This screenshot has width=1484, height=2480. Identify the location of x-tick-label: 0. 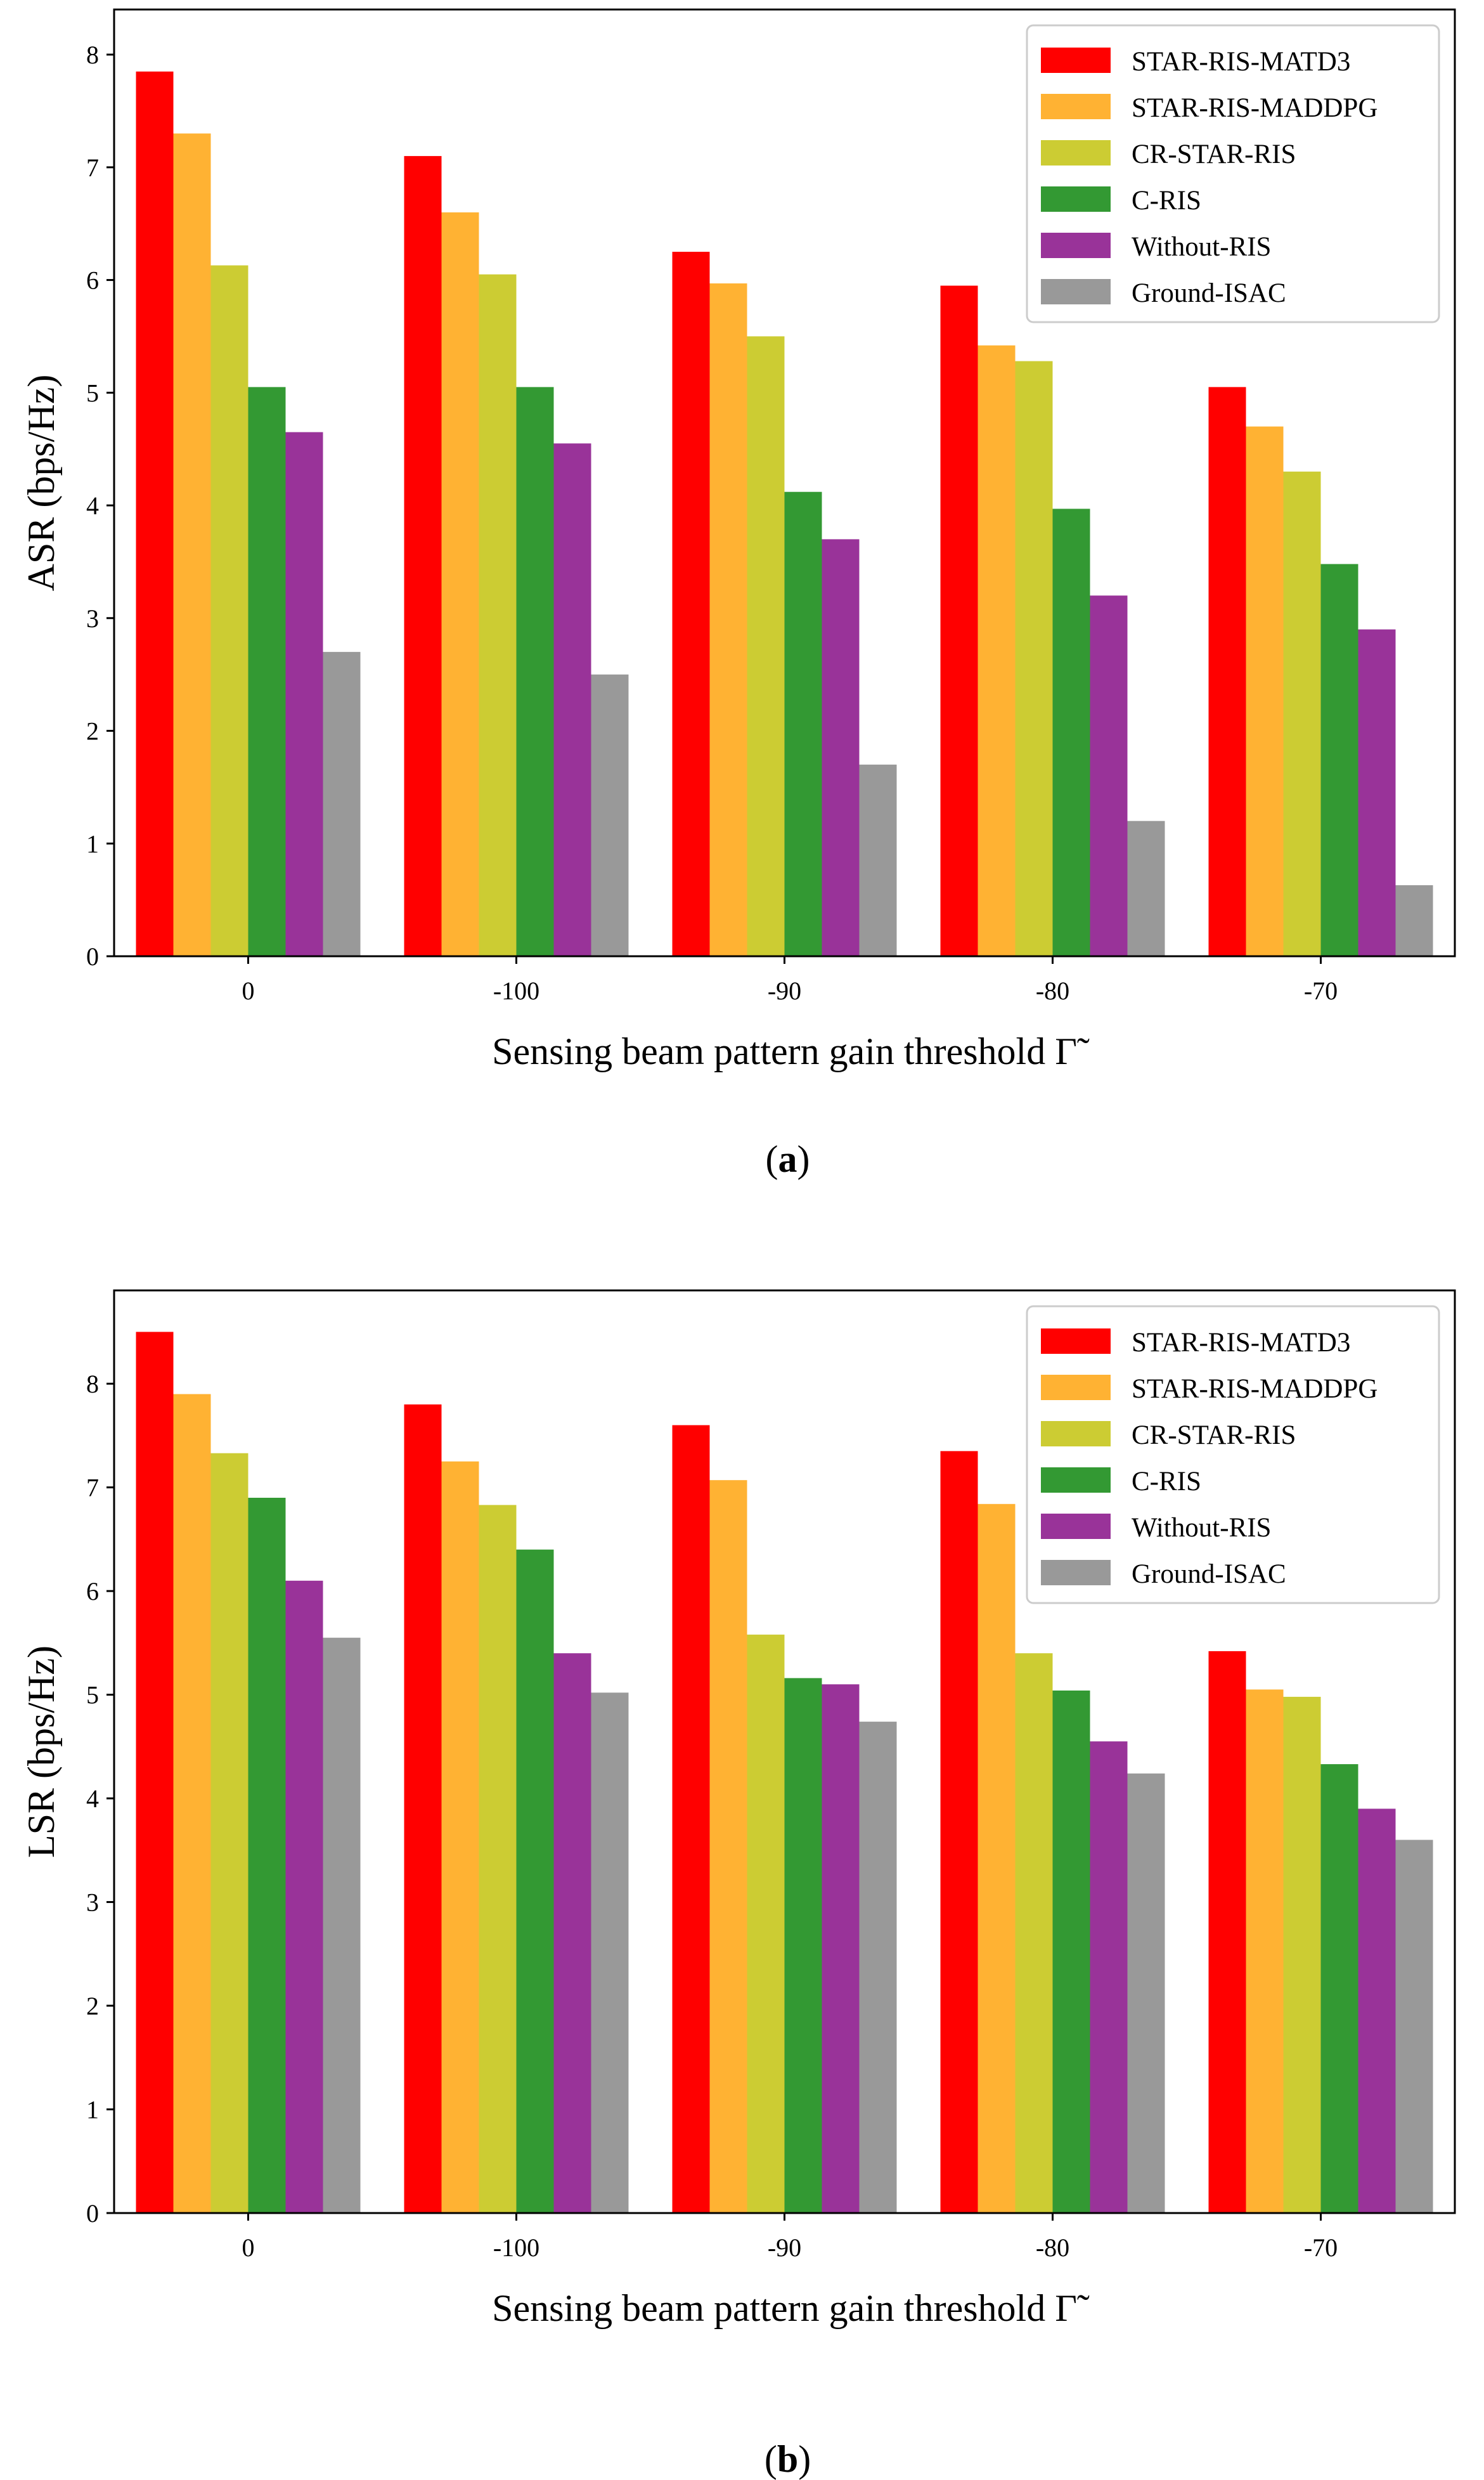
(249, 2247).